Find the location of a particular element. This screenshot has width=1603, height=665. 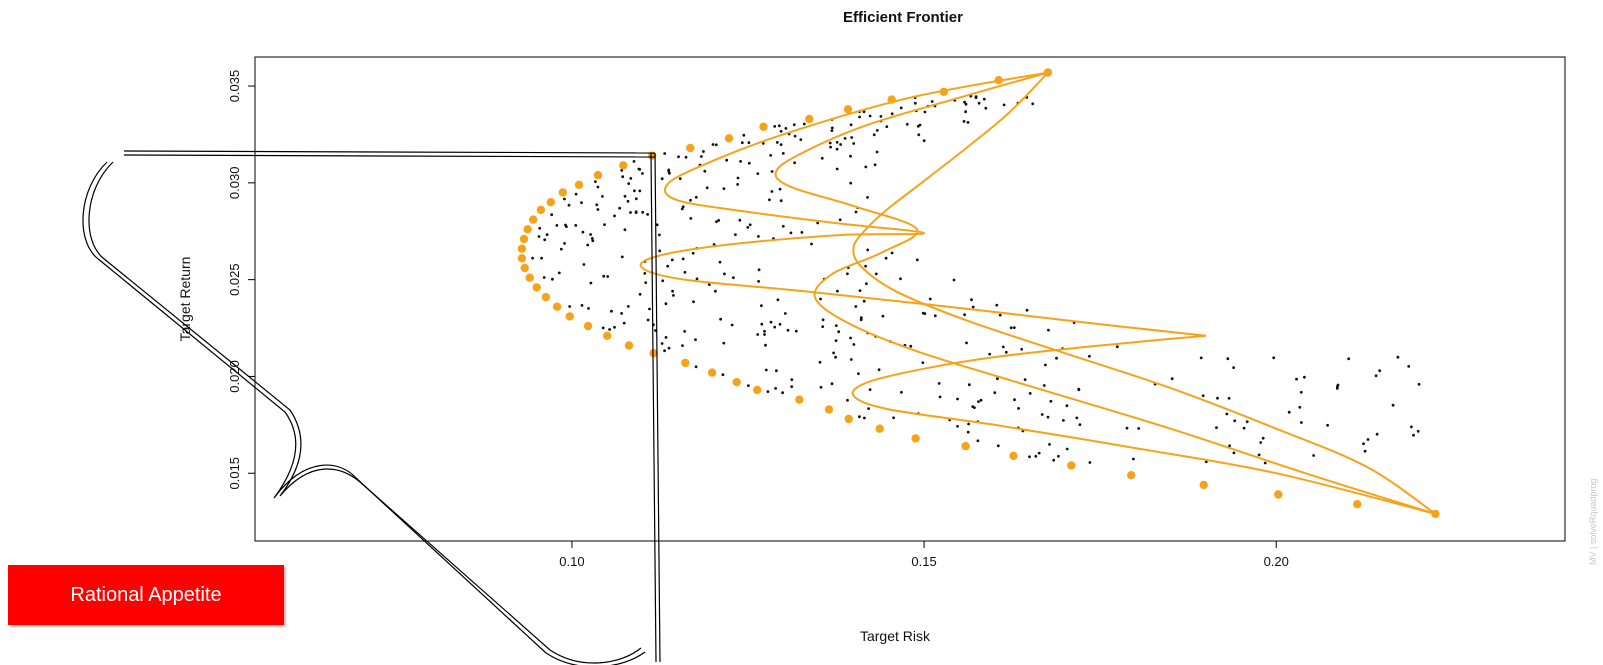

x-tick-label: 0.10 is located at coordinates (571, 561).